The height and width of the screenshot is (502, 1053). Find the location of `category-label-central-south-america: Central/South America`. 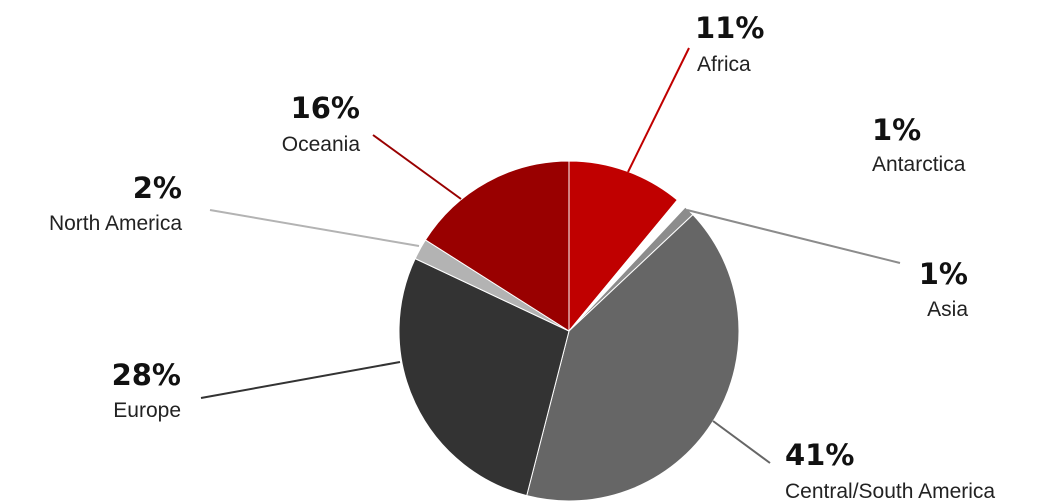

category-label-central-south-america: Central/South America is located at coordinates (890, 491).